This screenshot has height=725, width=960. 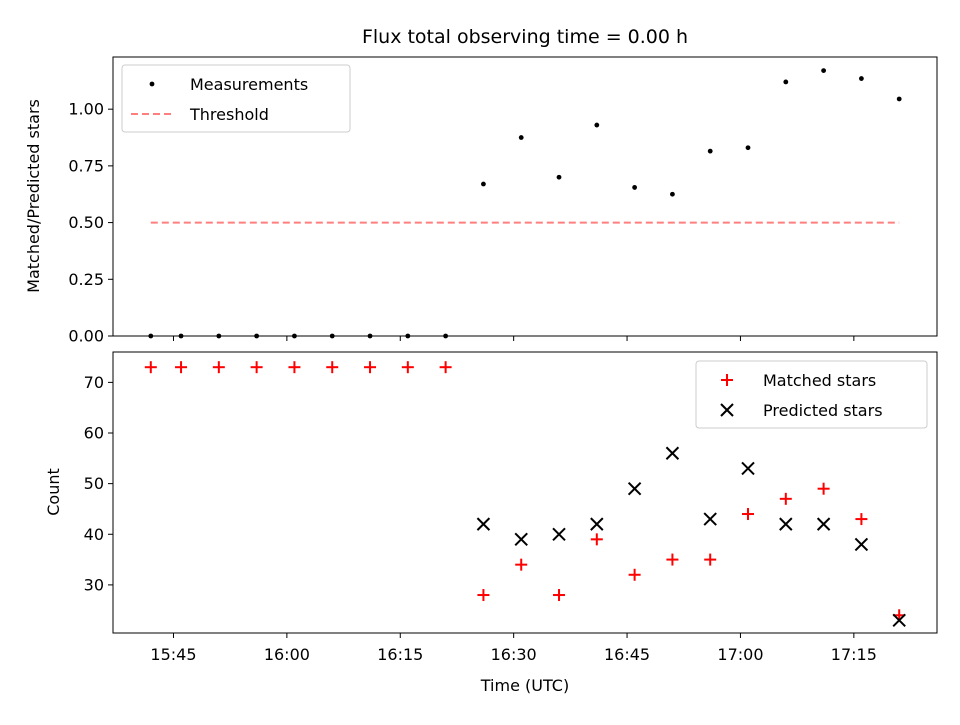 I want to click on top-y-tick-label: 1.00, so click(x=86, y=109).